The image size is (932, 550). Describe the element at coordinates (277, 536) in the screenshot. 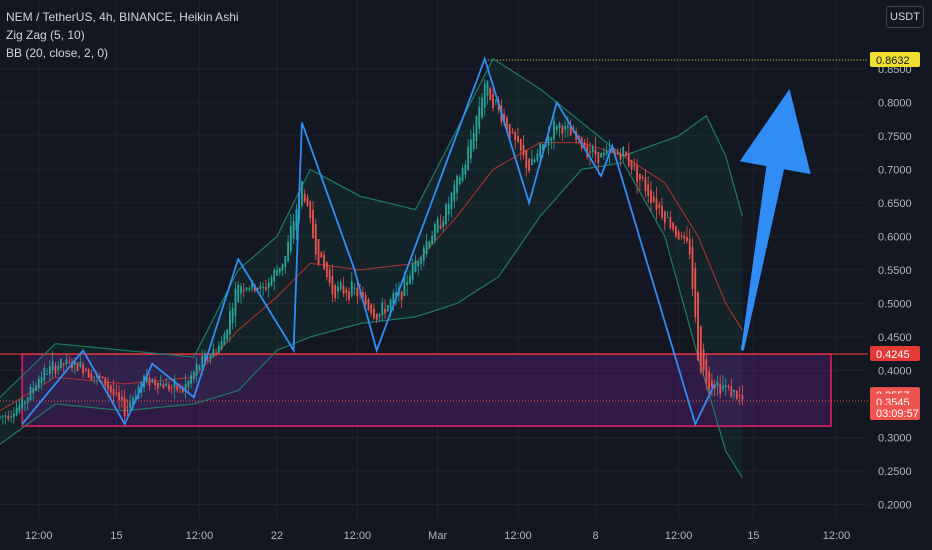

I see `x-tick-label: 22` at that location.